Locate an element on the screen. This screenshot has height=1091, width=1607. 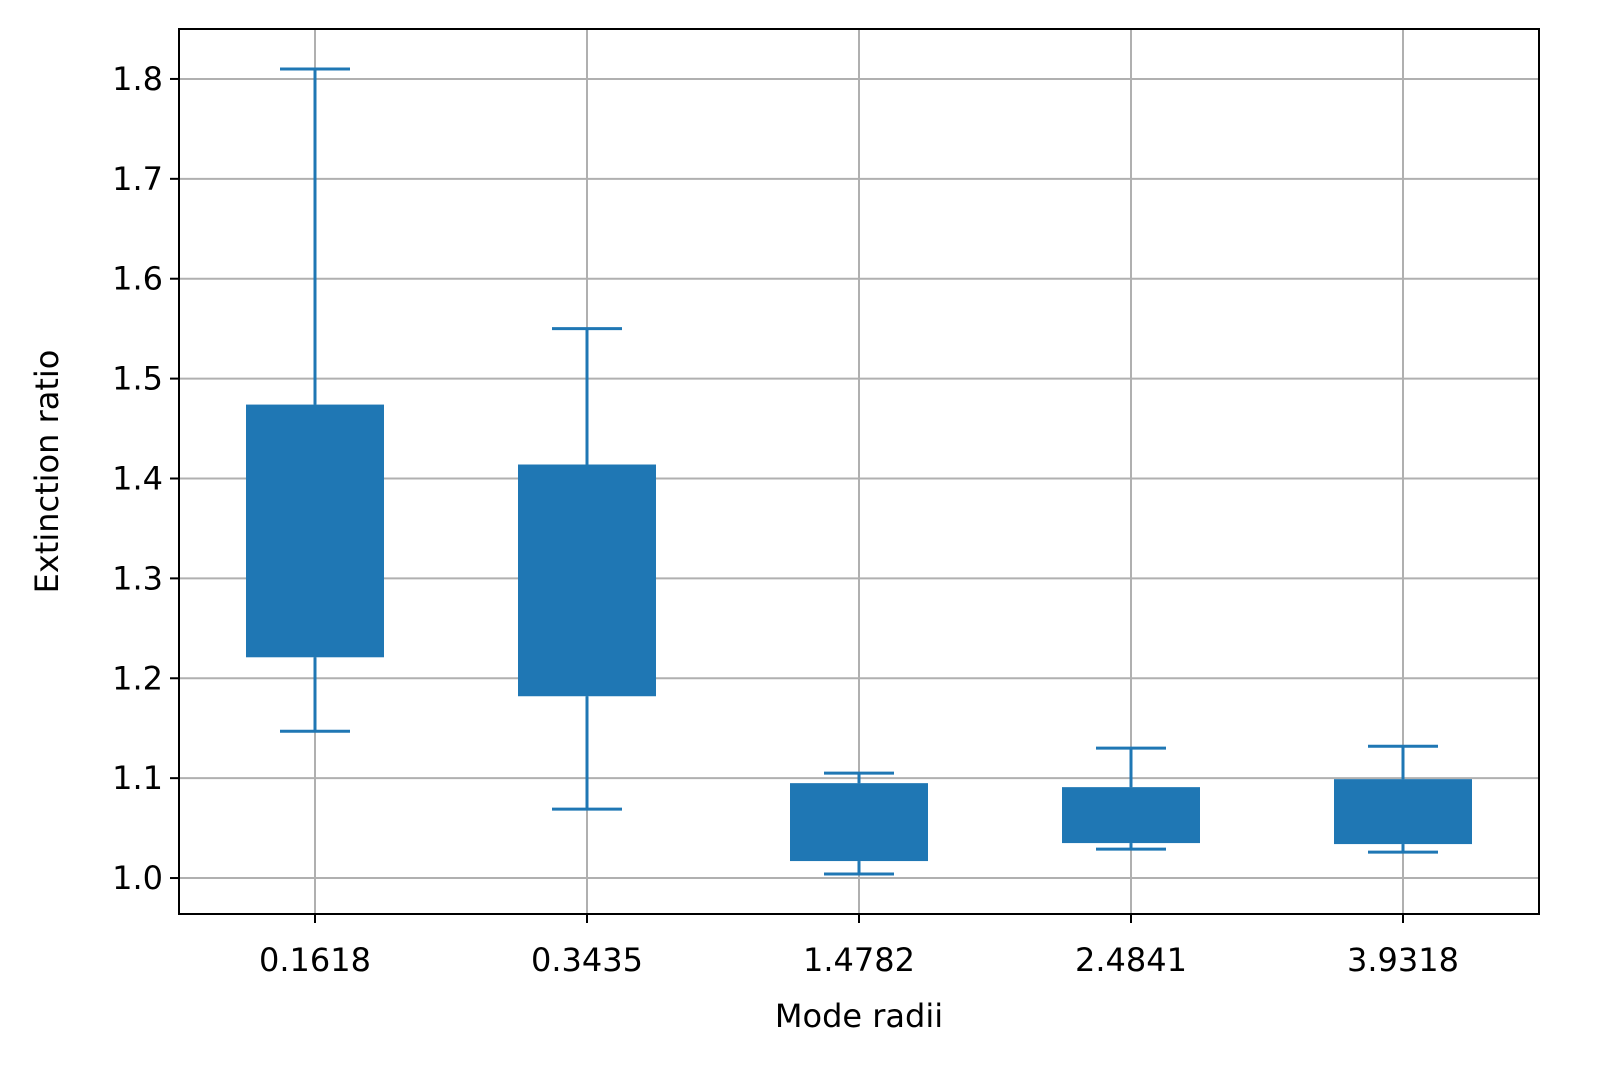
y-tick-label: 1.8 is located at coordinates (137, 79).